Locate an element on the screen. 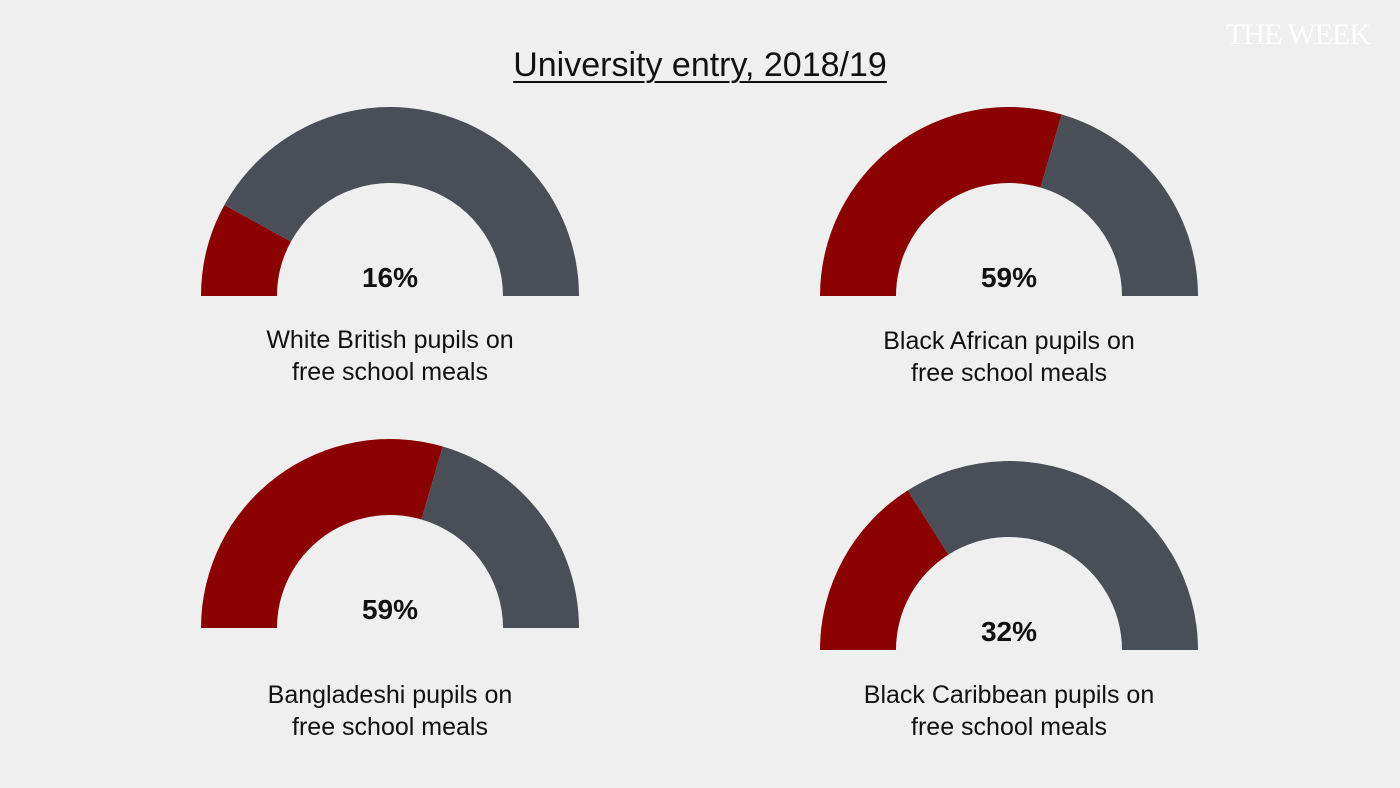 The height and width of the screenshot is (788, 1400). brand-logo: THE WEEK is located at coordinates (1298, 34).